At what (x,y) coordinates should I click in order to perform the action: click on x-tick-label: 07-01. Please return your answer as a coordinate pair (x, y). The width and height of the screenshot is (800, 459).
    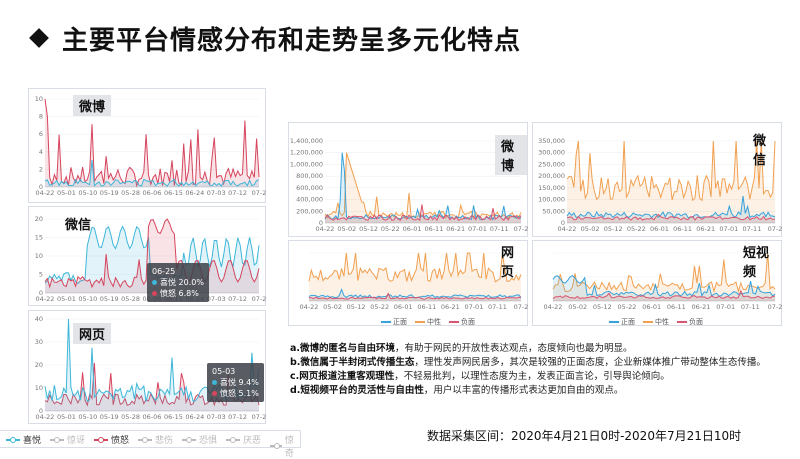
    Looking at the image, I should click on (725, 307).